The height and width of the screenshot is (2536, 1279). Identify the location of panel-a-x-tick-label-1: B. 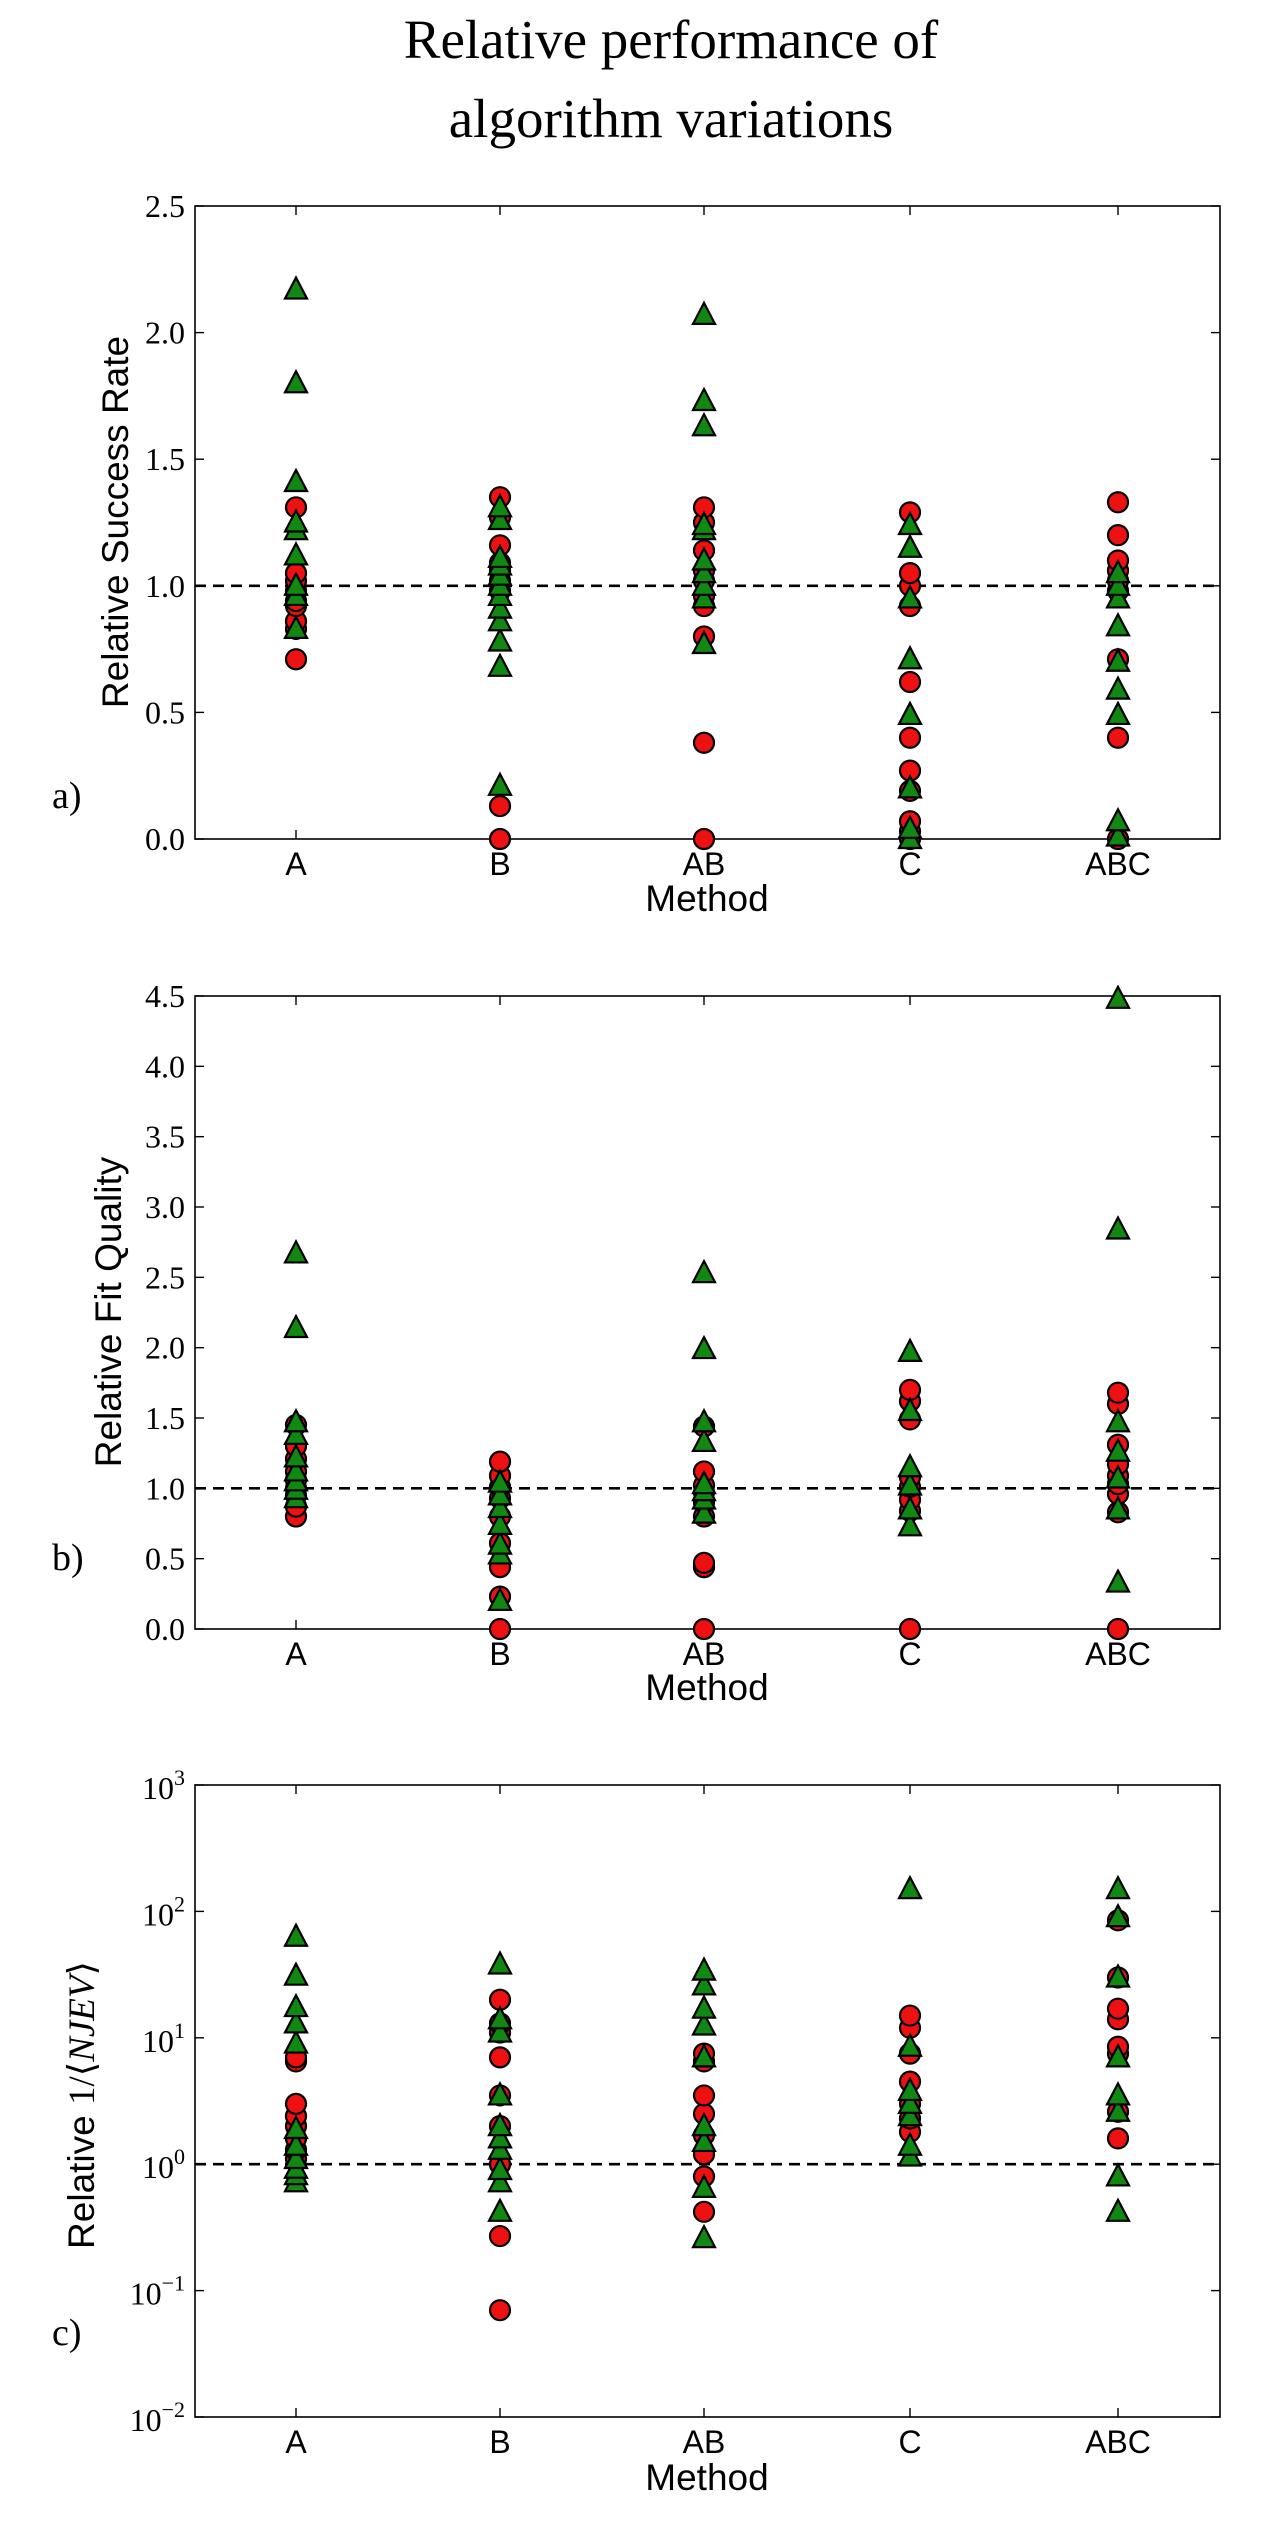
(499, 864).